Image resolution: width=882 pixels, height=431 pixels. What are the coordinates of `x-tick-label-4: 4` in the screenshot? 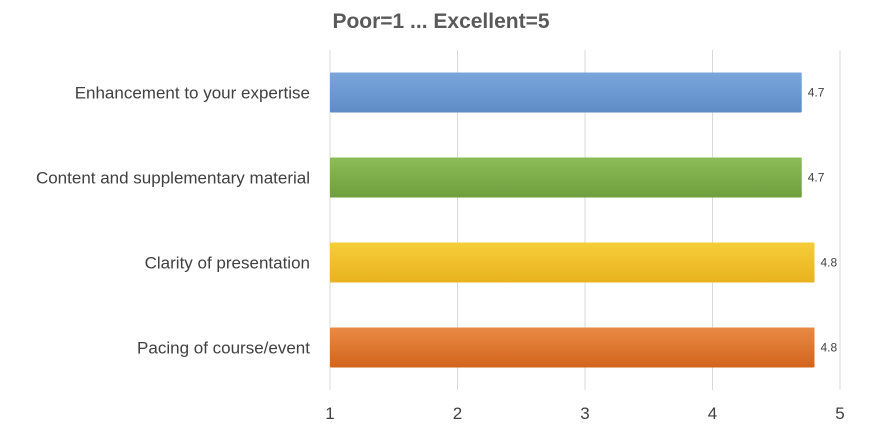 It's located at (712, 413).